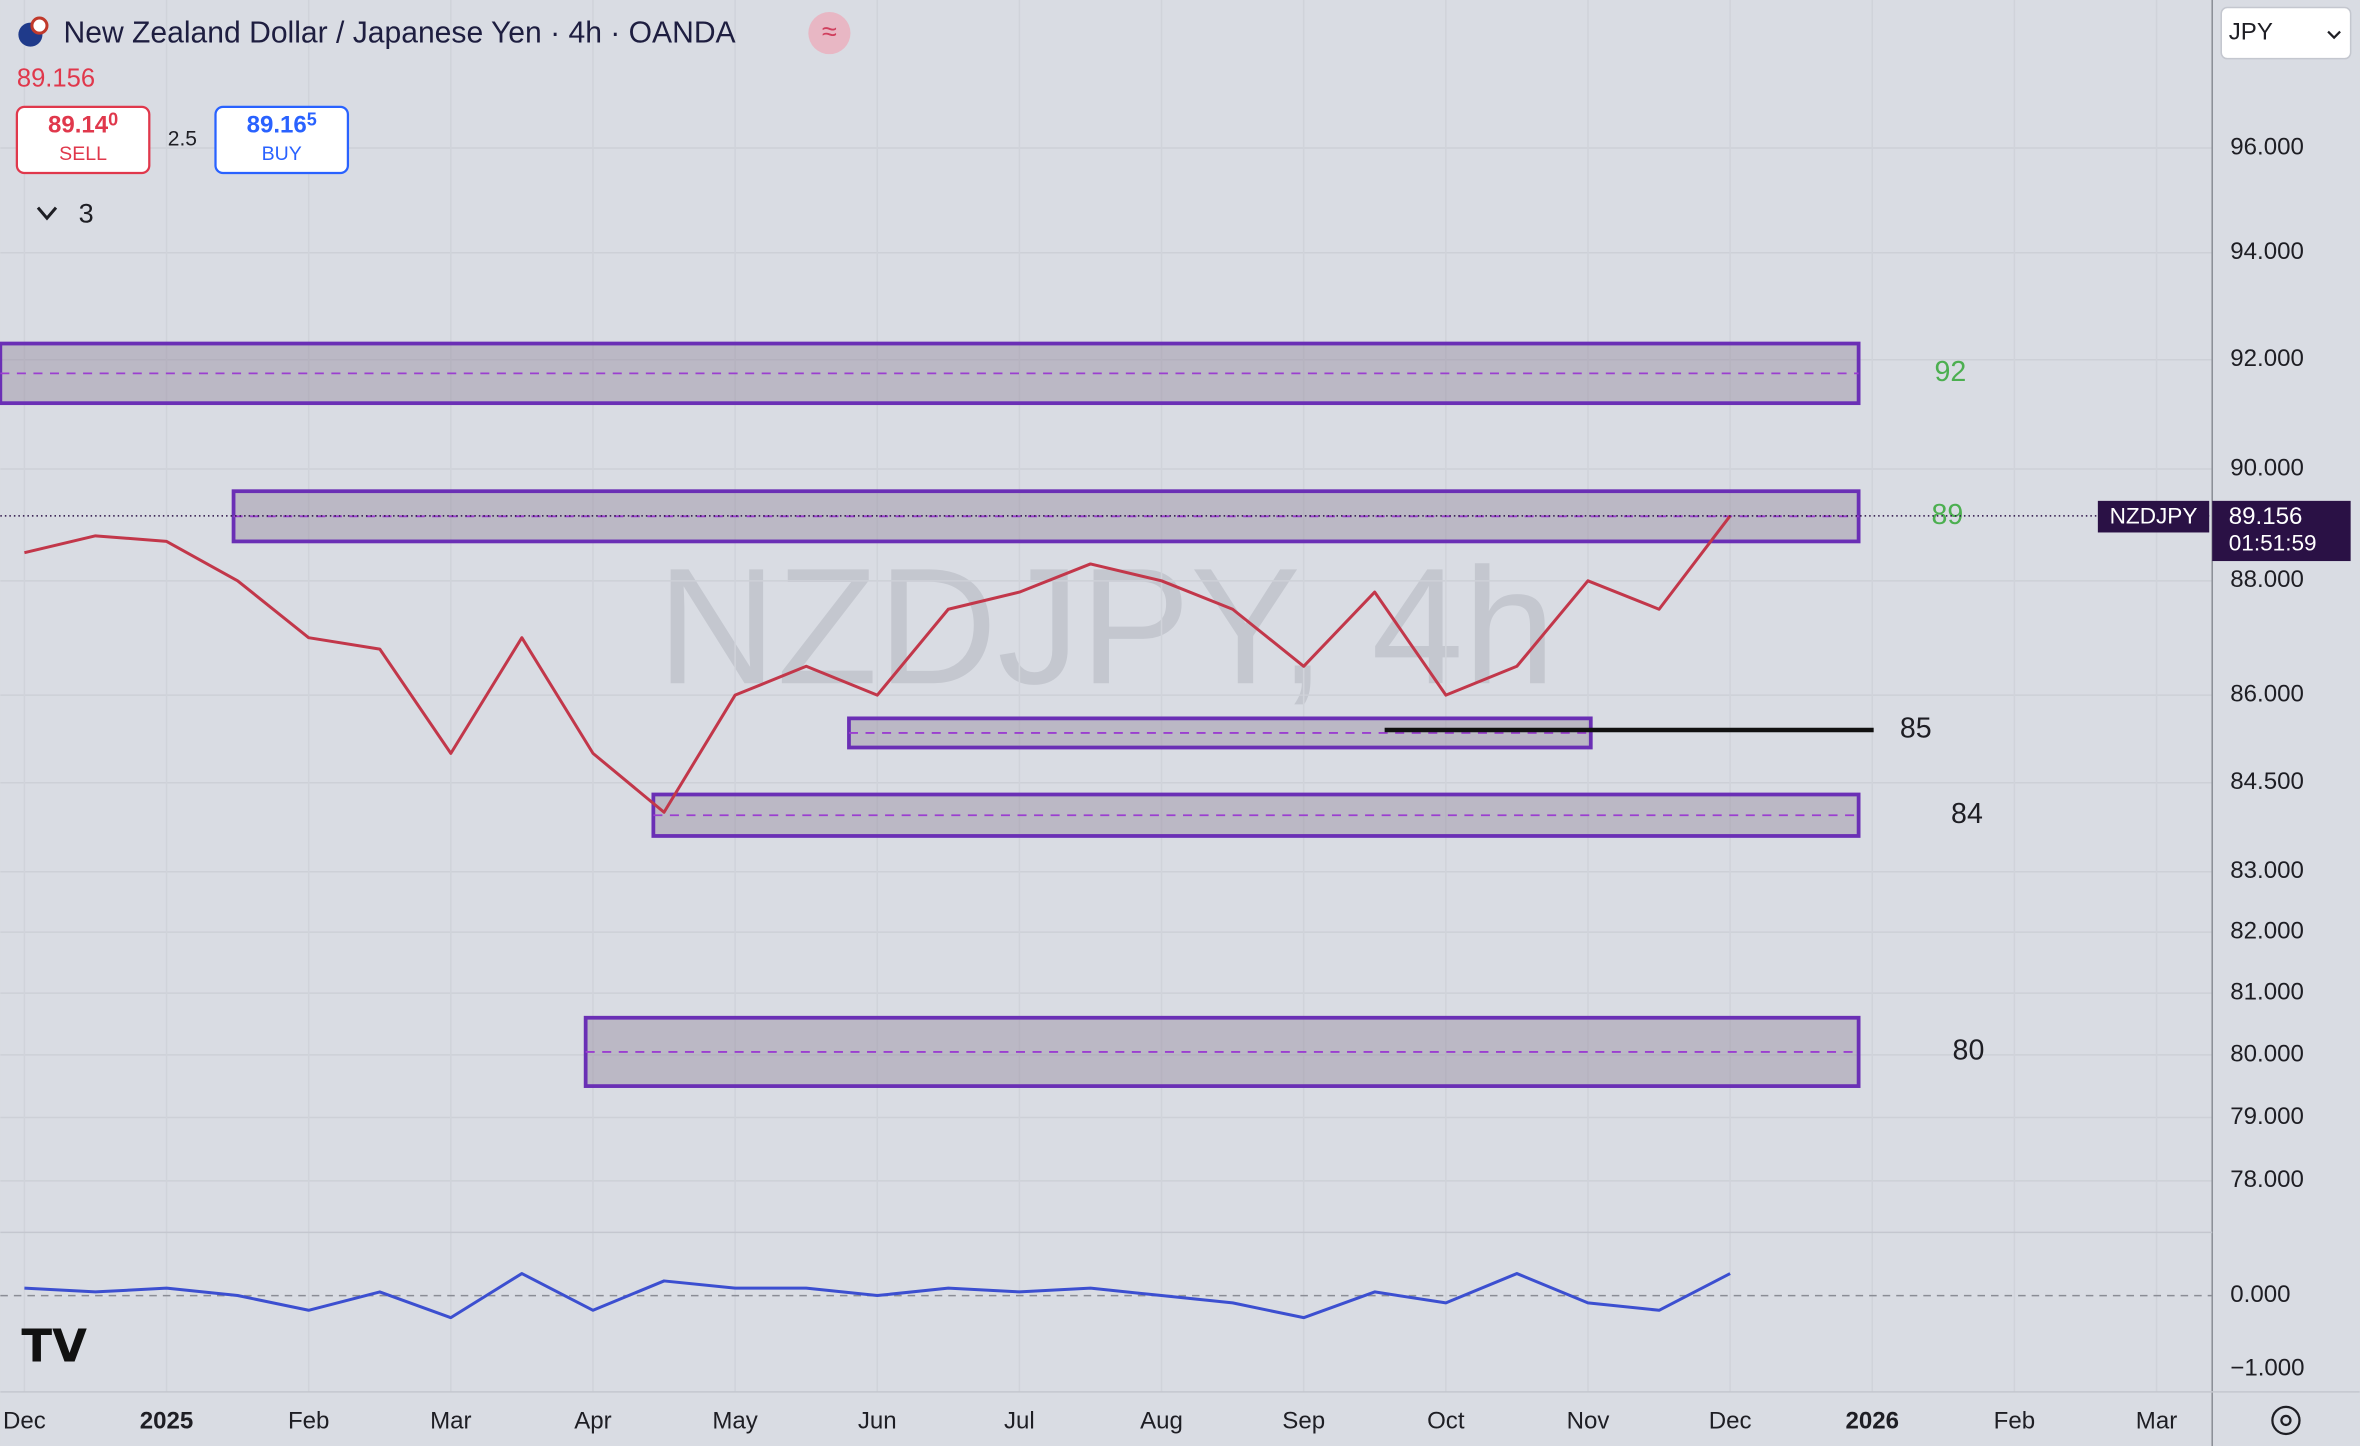 The width and height of the screenshot is (2360, 1446). What do you see at coordinates (56, 78) in the screenshot?
I see `last-price: 89.156` at bounding box center [56, 78].